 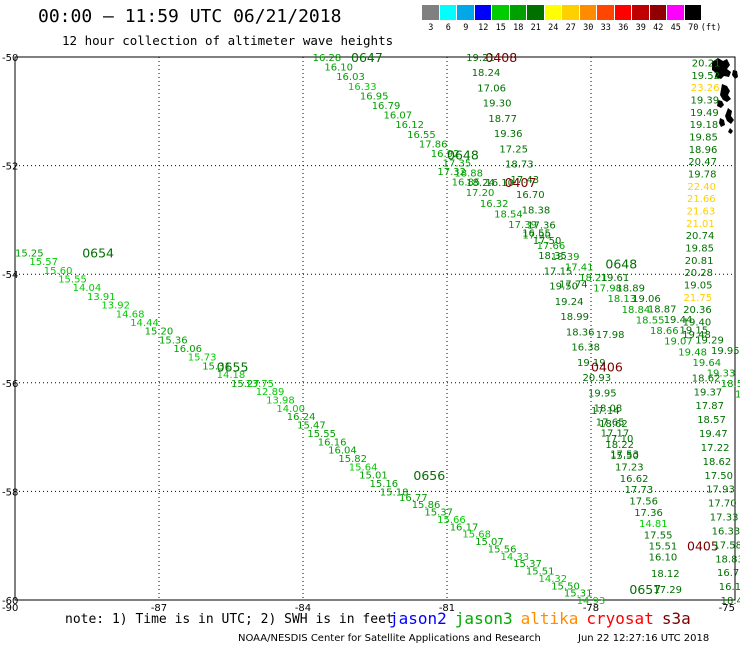 I want to click on wave-height-value: 17.15, so click(x=558, y=271).